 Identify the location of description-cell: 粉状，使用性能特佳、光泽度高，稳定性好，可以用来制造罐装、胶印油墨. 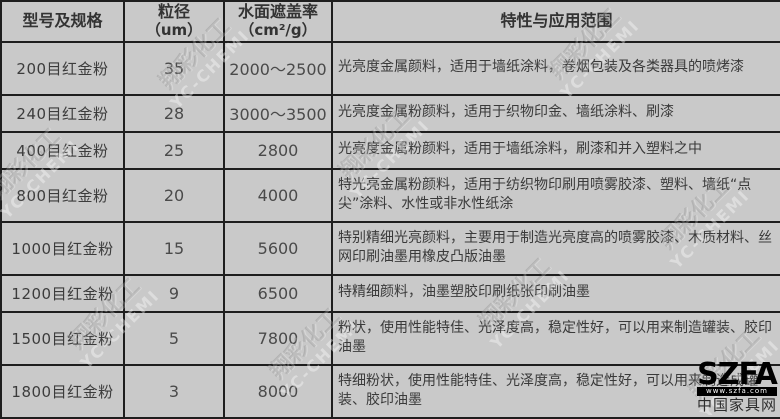
(555, 338).